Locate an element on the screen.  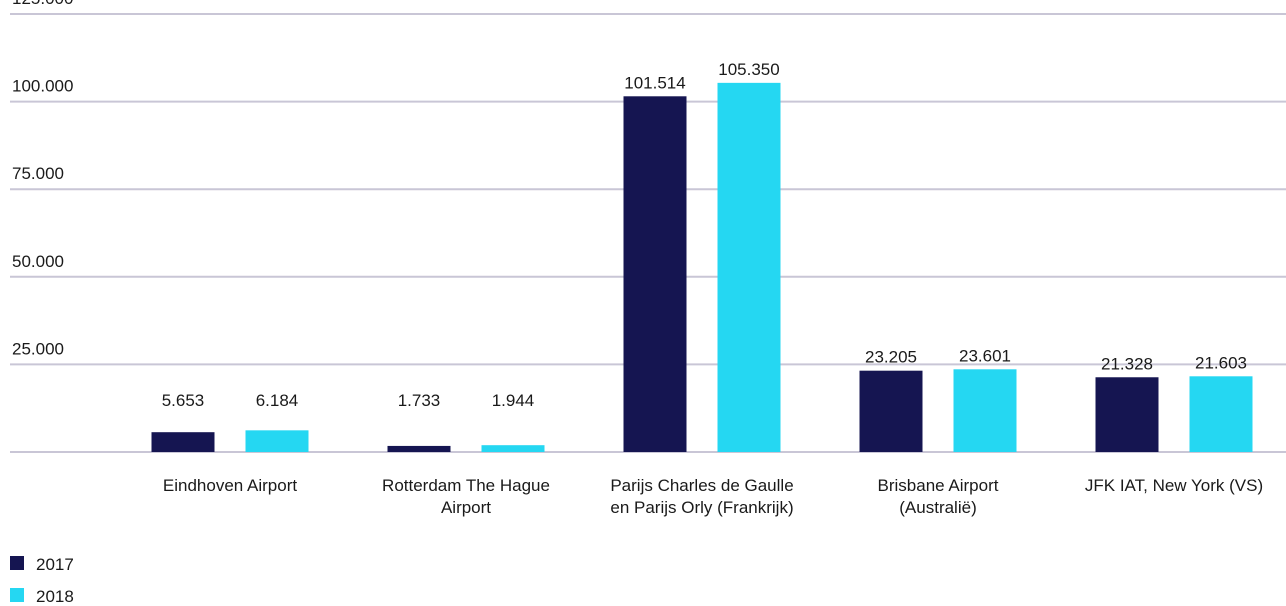
y-tick-label: 25.000 is located at coordinates (38, 348).